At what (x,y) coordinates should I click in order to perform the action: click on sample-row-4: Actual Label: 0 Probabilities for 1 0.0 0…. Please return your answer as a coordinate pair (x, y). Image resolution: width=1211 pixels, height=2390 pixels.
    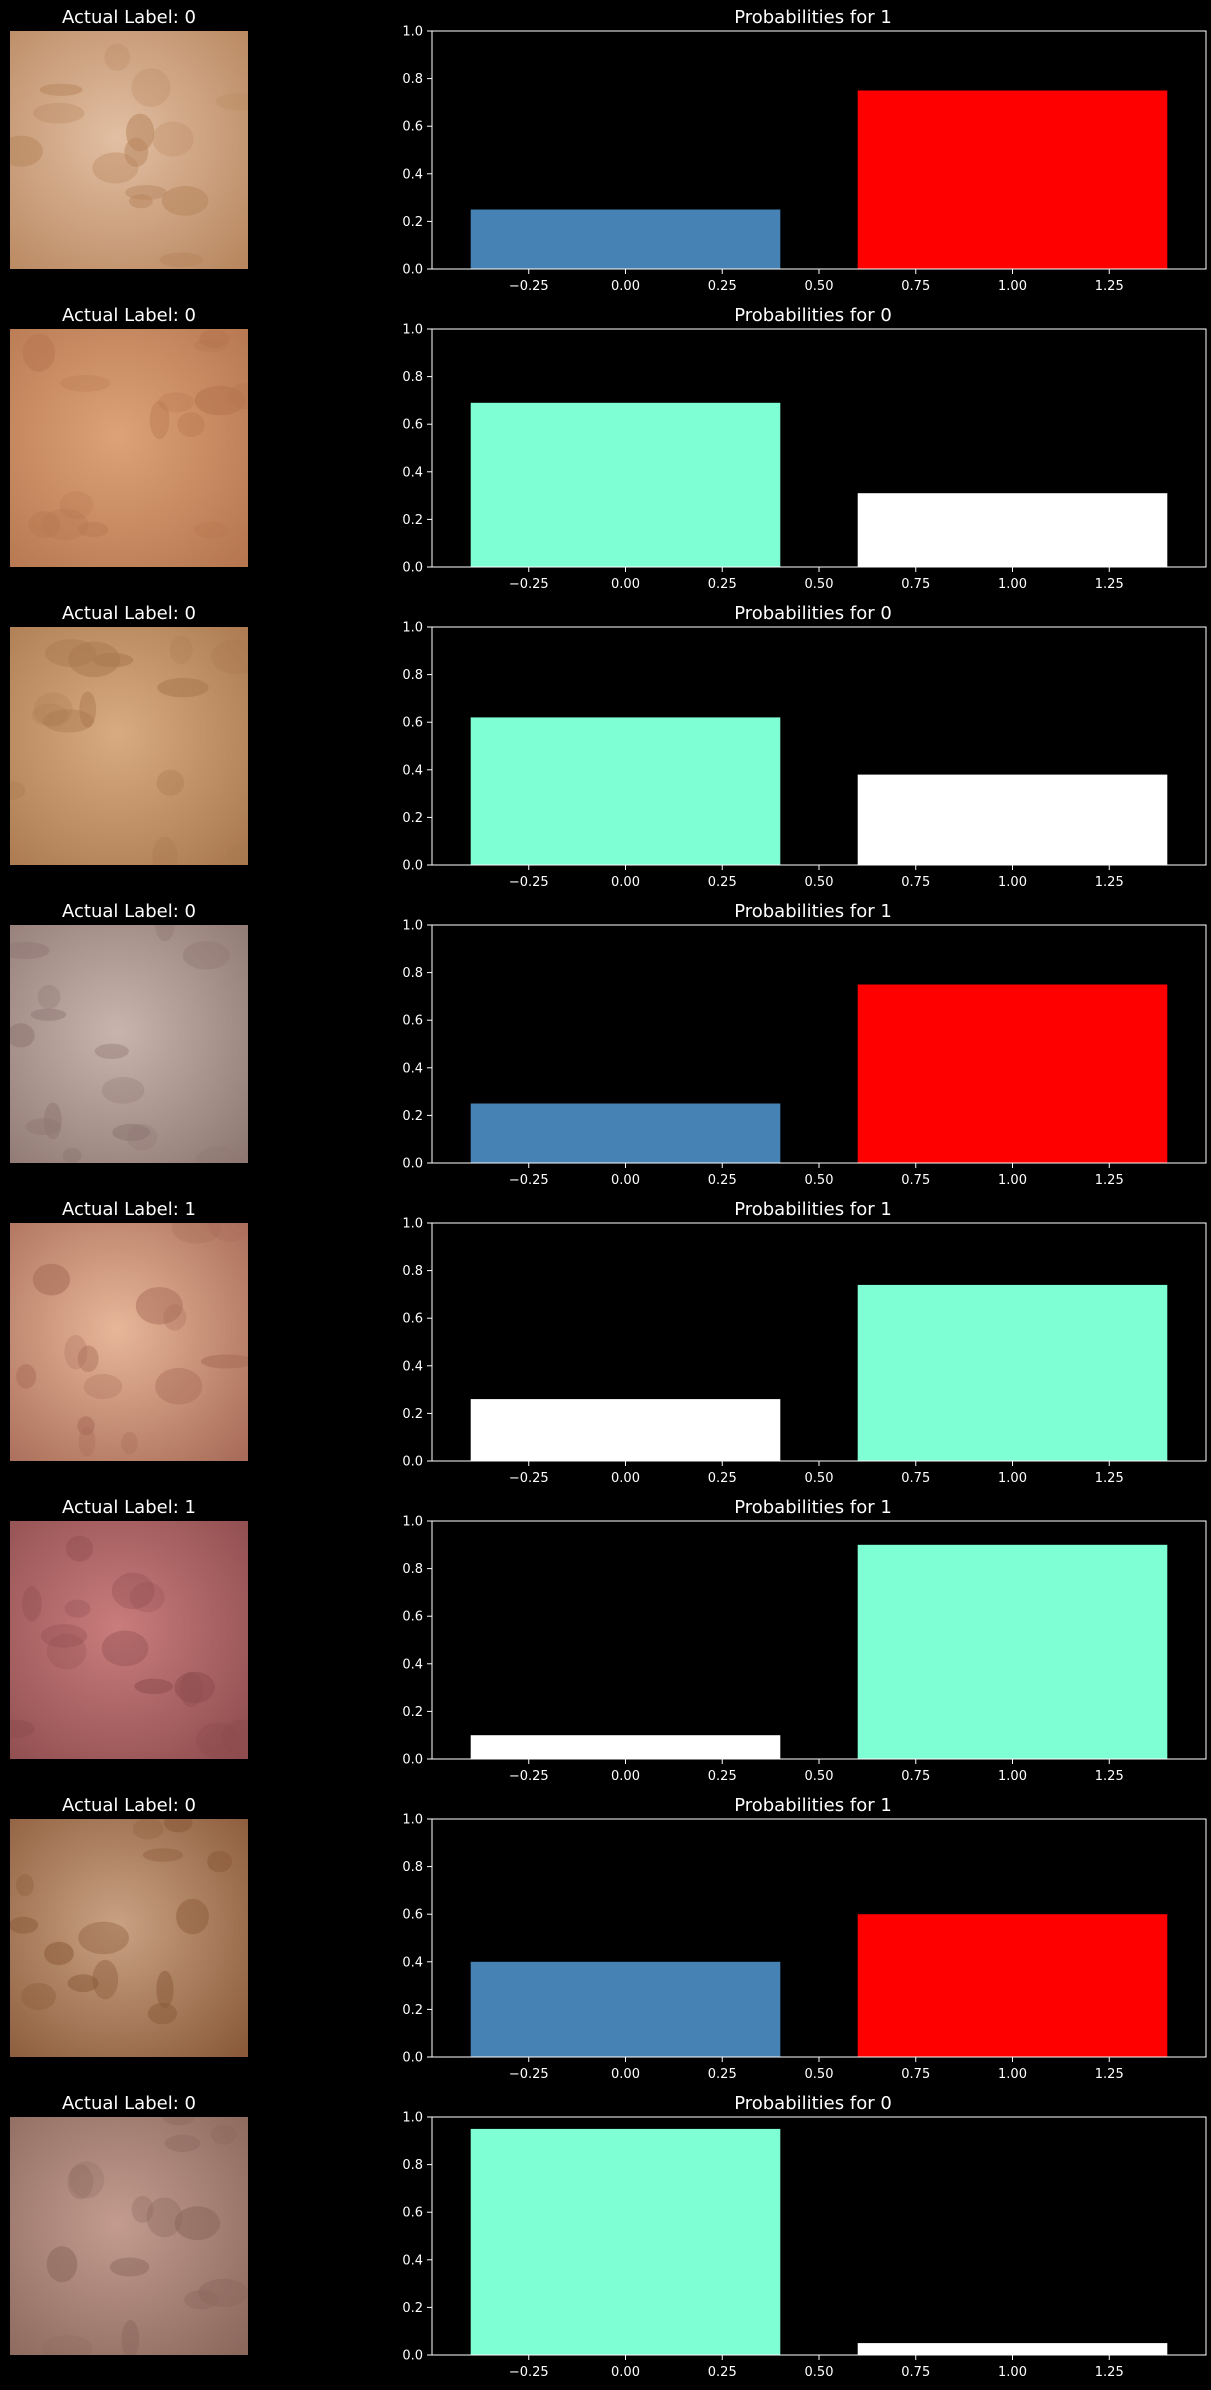
    Looking at the image, I should click on (605, 1043).